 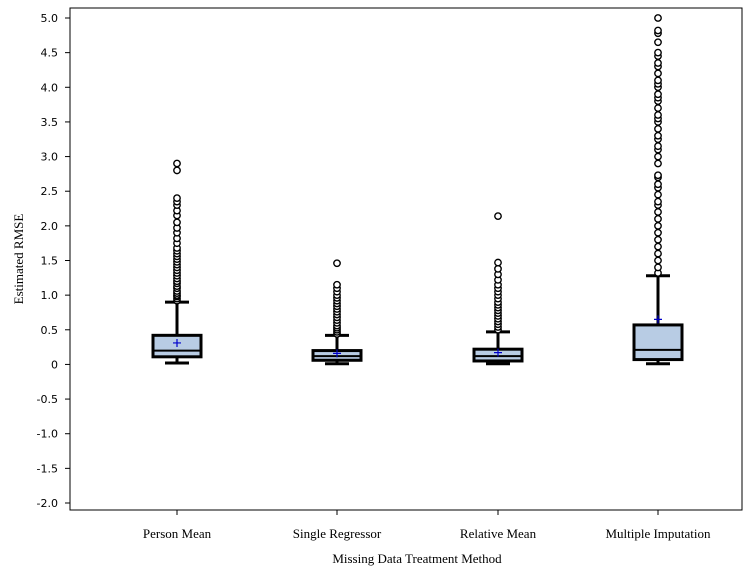 What do you see at coordinates (50, 87) in the screenshot?
I see `y-tick-label: 4.0` at bounding box center [50, 87].